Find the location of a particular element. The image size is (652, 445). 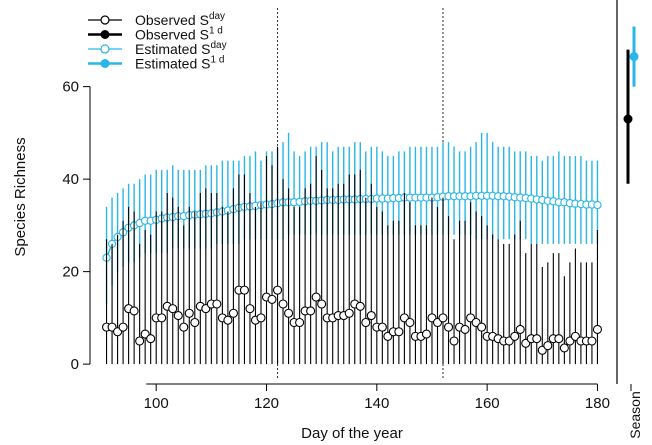

legend-label: Observed S1 d is located at coordinates (179, 34).